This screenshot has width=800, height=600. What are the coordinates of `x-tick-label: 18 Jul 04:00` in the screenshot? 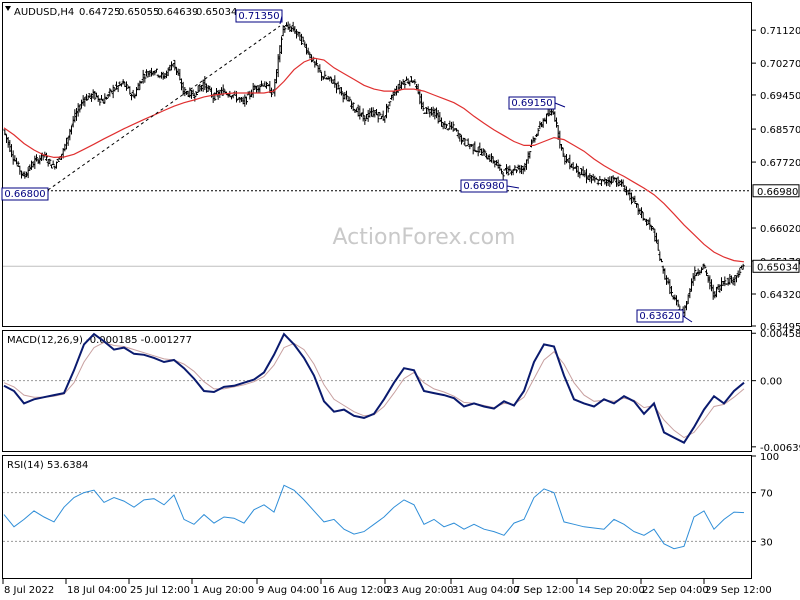 It's located at (97, 590).